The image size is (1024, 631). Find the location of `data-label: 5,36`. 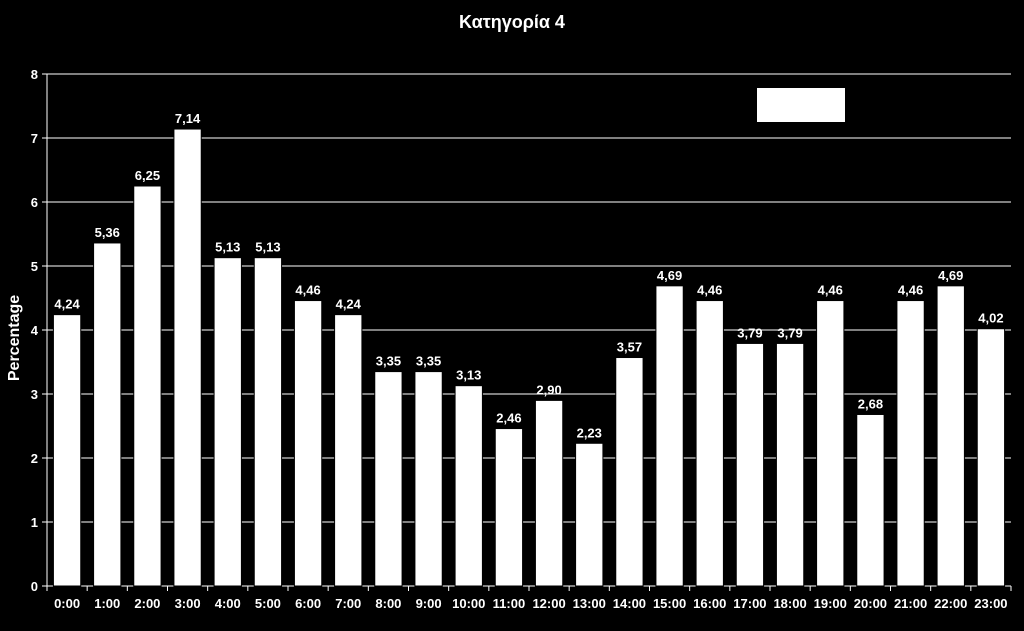

data-label: 5,36 is located at coordinates (107, 232).